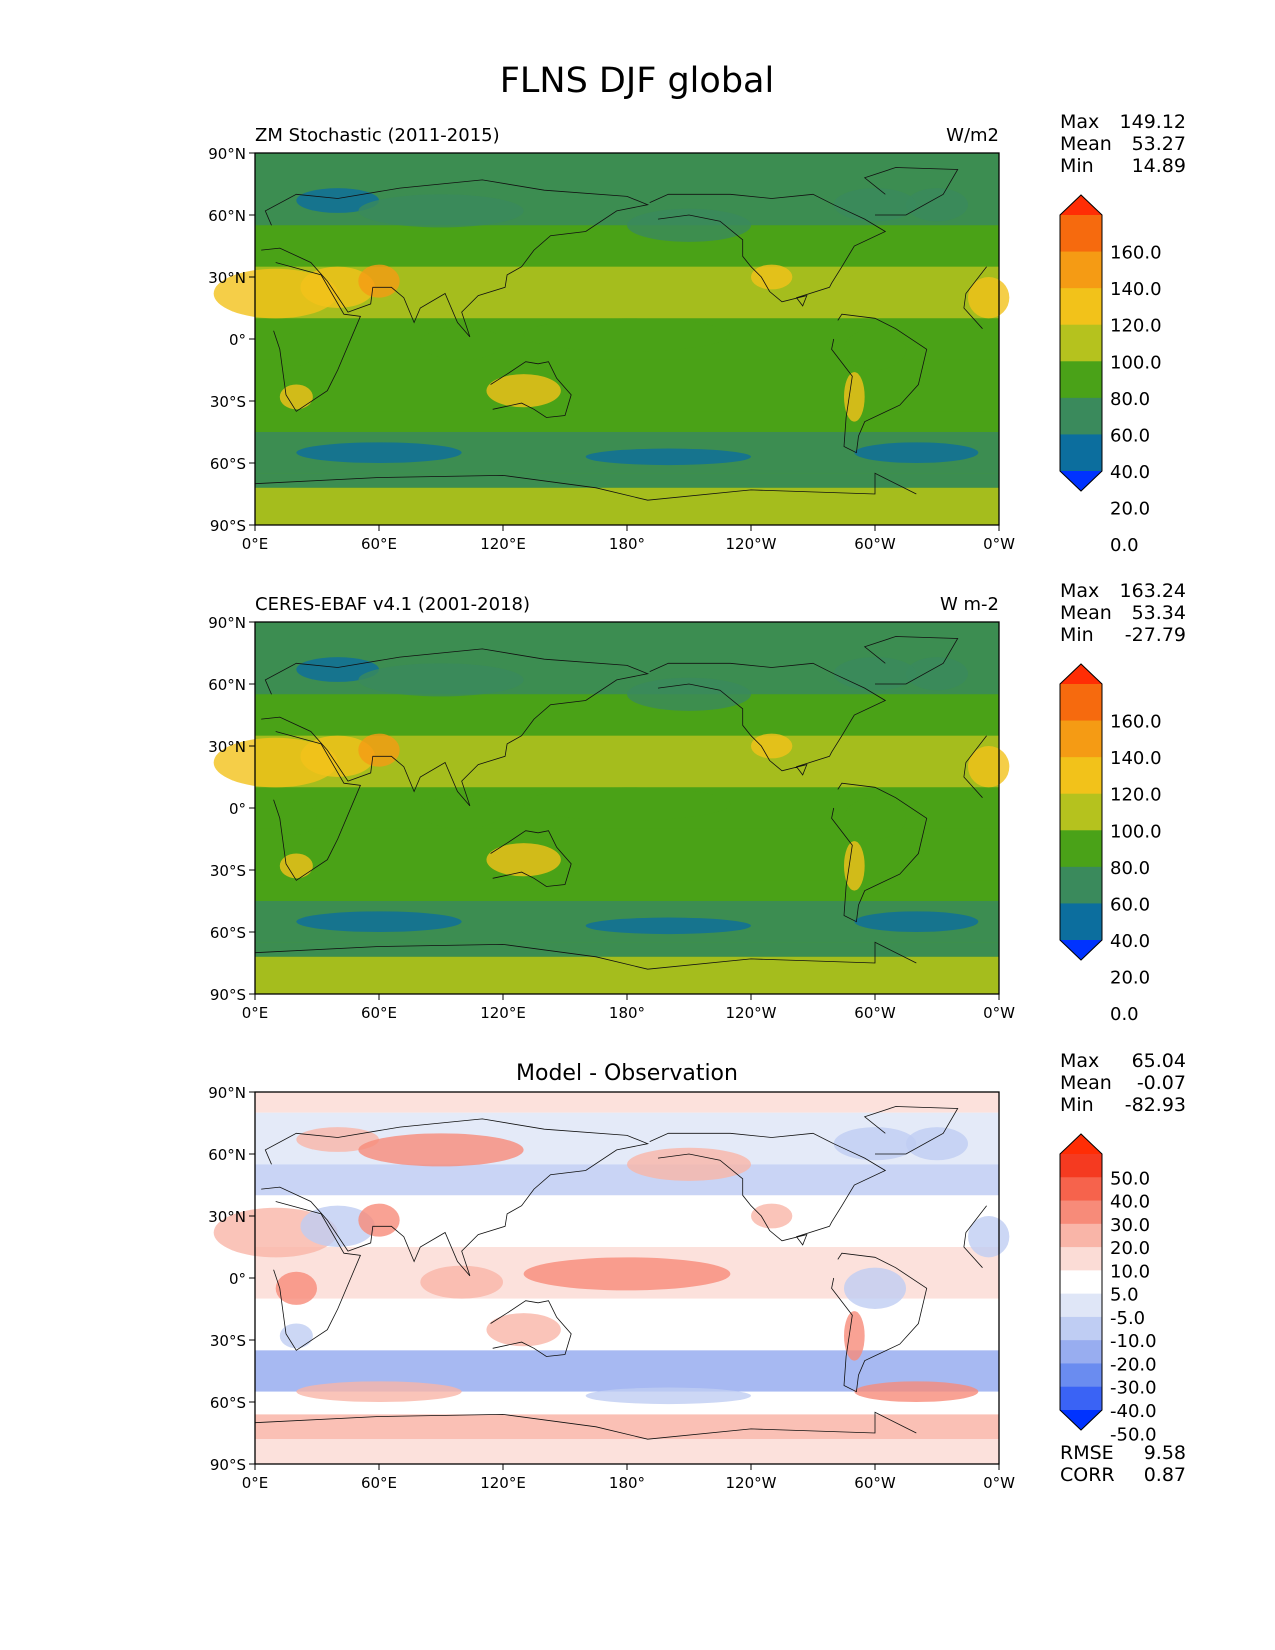 The image size is (1275, 1650). I want to click on colorbar-label: -30.0, so click(1133, 1388).